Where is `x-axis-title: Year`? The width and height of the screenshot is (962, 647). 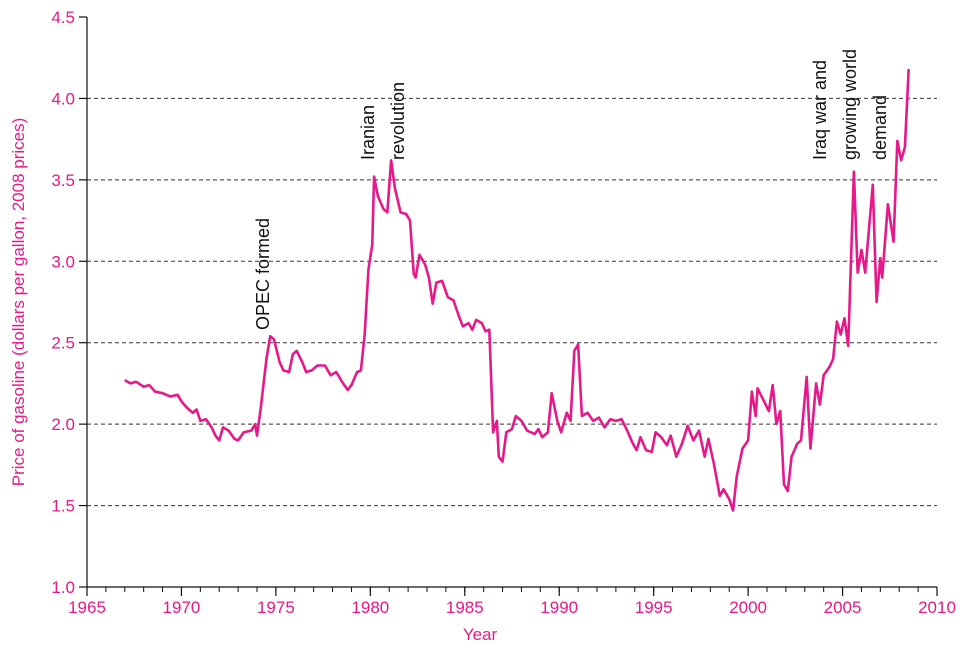
x-axis-title: Year is located at coordinates (480, 634).